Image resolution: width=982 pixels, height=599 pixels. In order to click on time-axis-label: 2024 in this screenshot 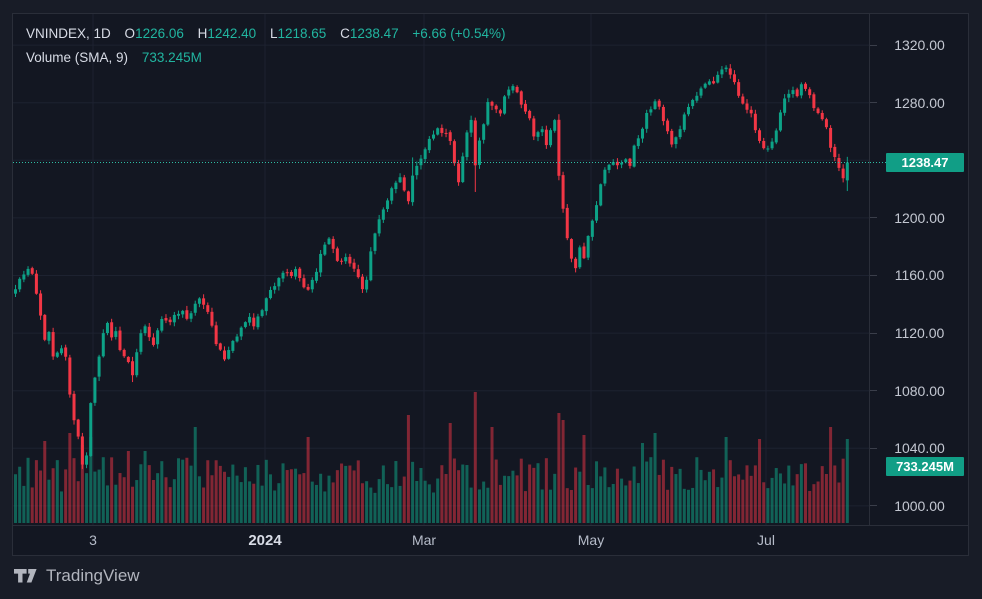, I will do `click(265, 540)`.